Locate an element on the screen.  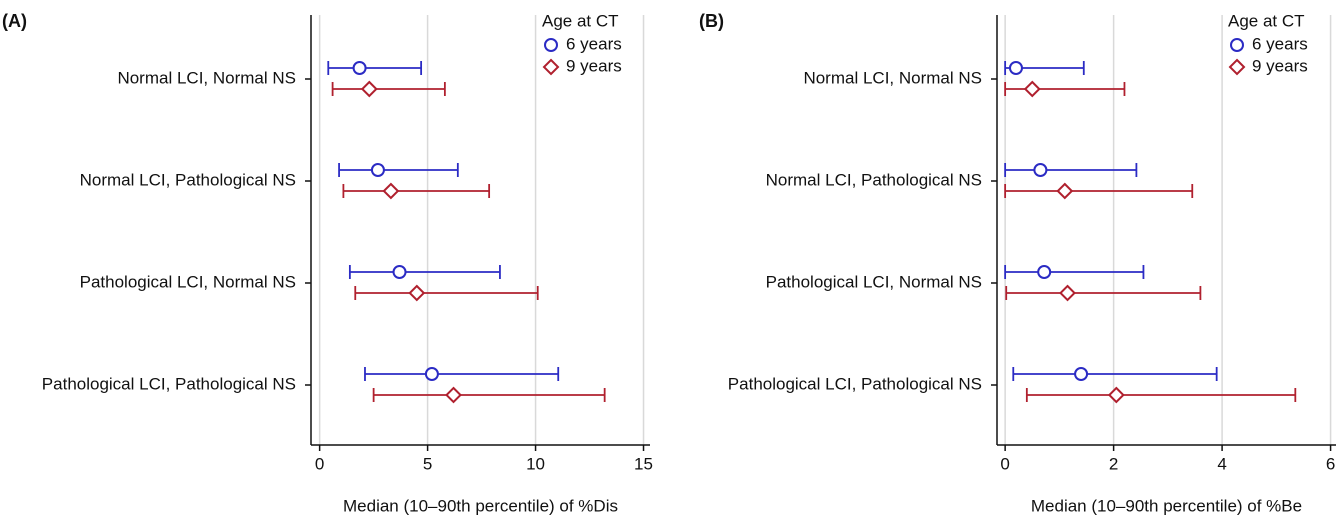
panel-title: (A) is located at coordinates (14, 21).